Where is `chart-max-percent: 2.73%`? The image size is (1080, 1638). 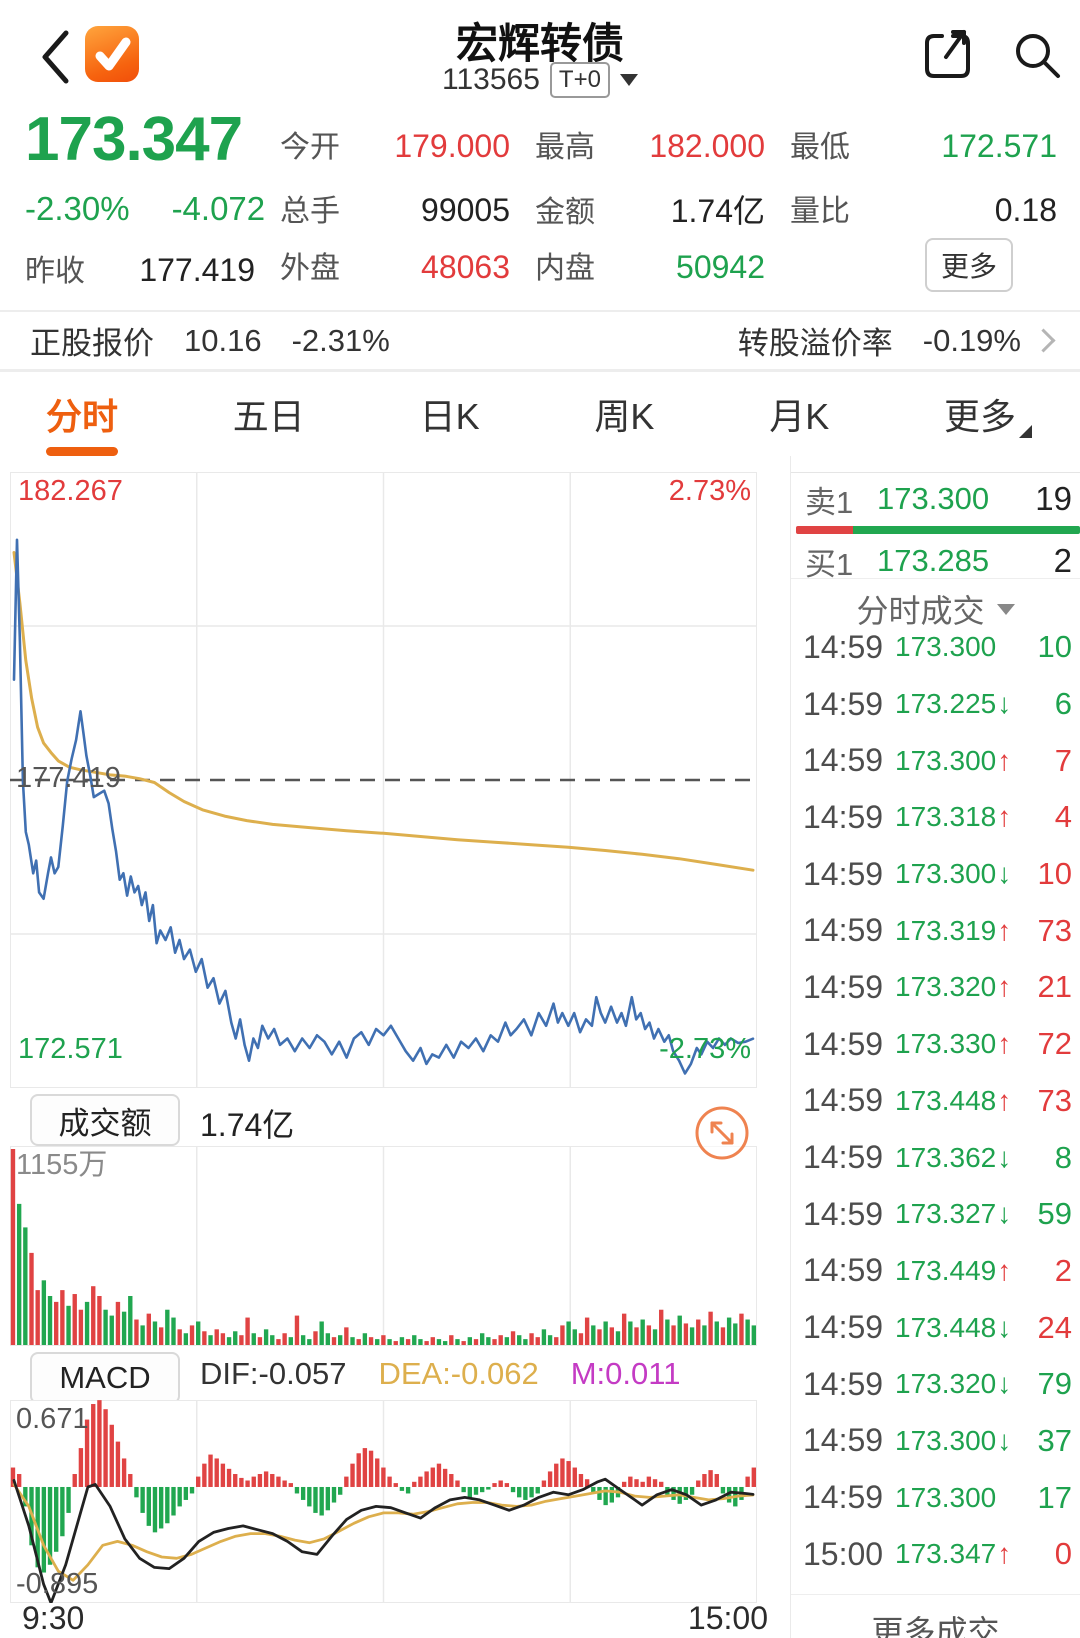
chart-max-percent: 2.73% is located at coordinates (709, 491).